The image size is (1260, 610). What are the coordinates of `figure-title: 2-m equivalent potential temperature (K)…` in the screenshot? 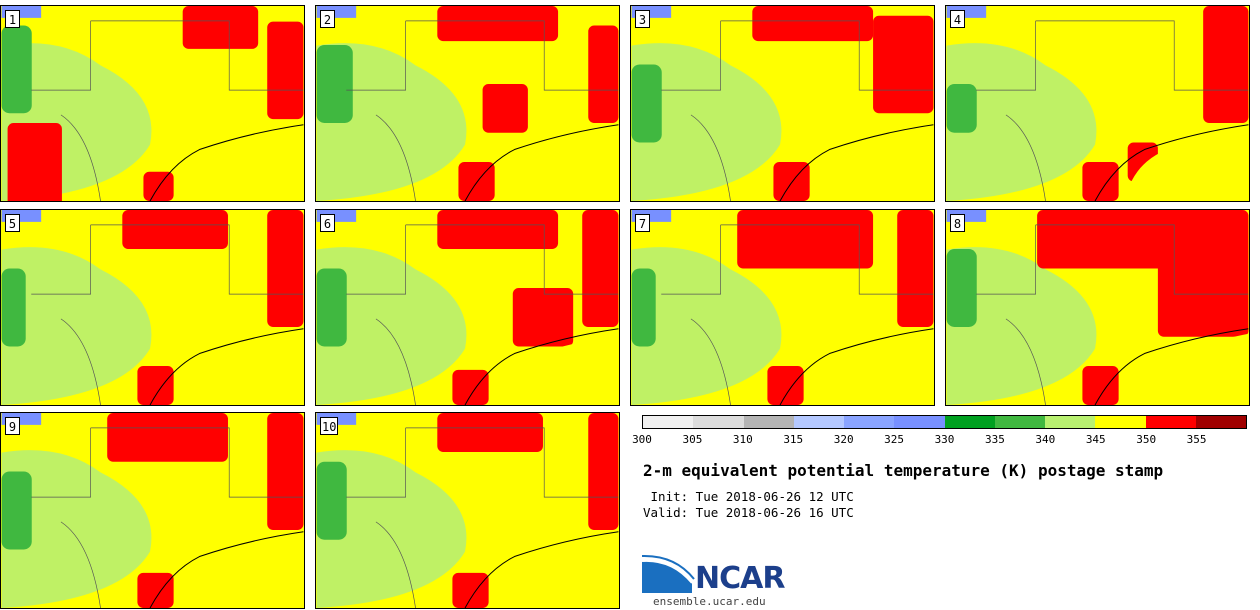 It's located at (903, 470).